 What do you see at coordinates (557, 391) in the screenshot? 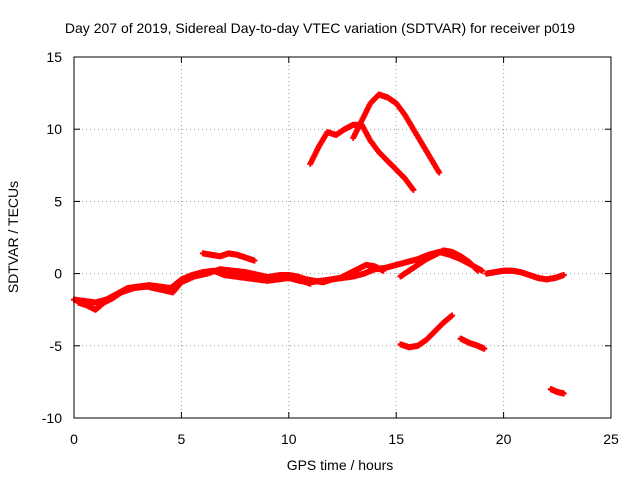
I see `track-neg-c` at bounding box center [557, 391].